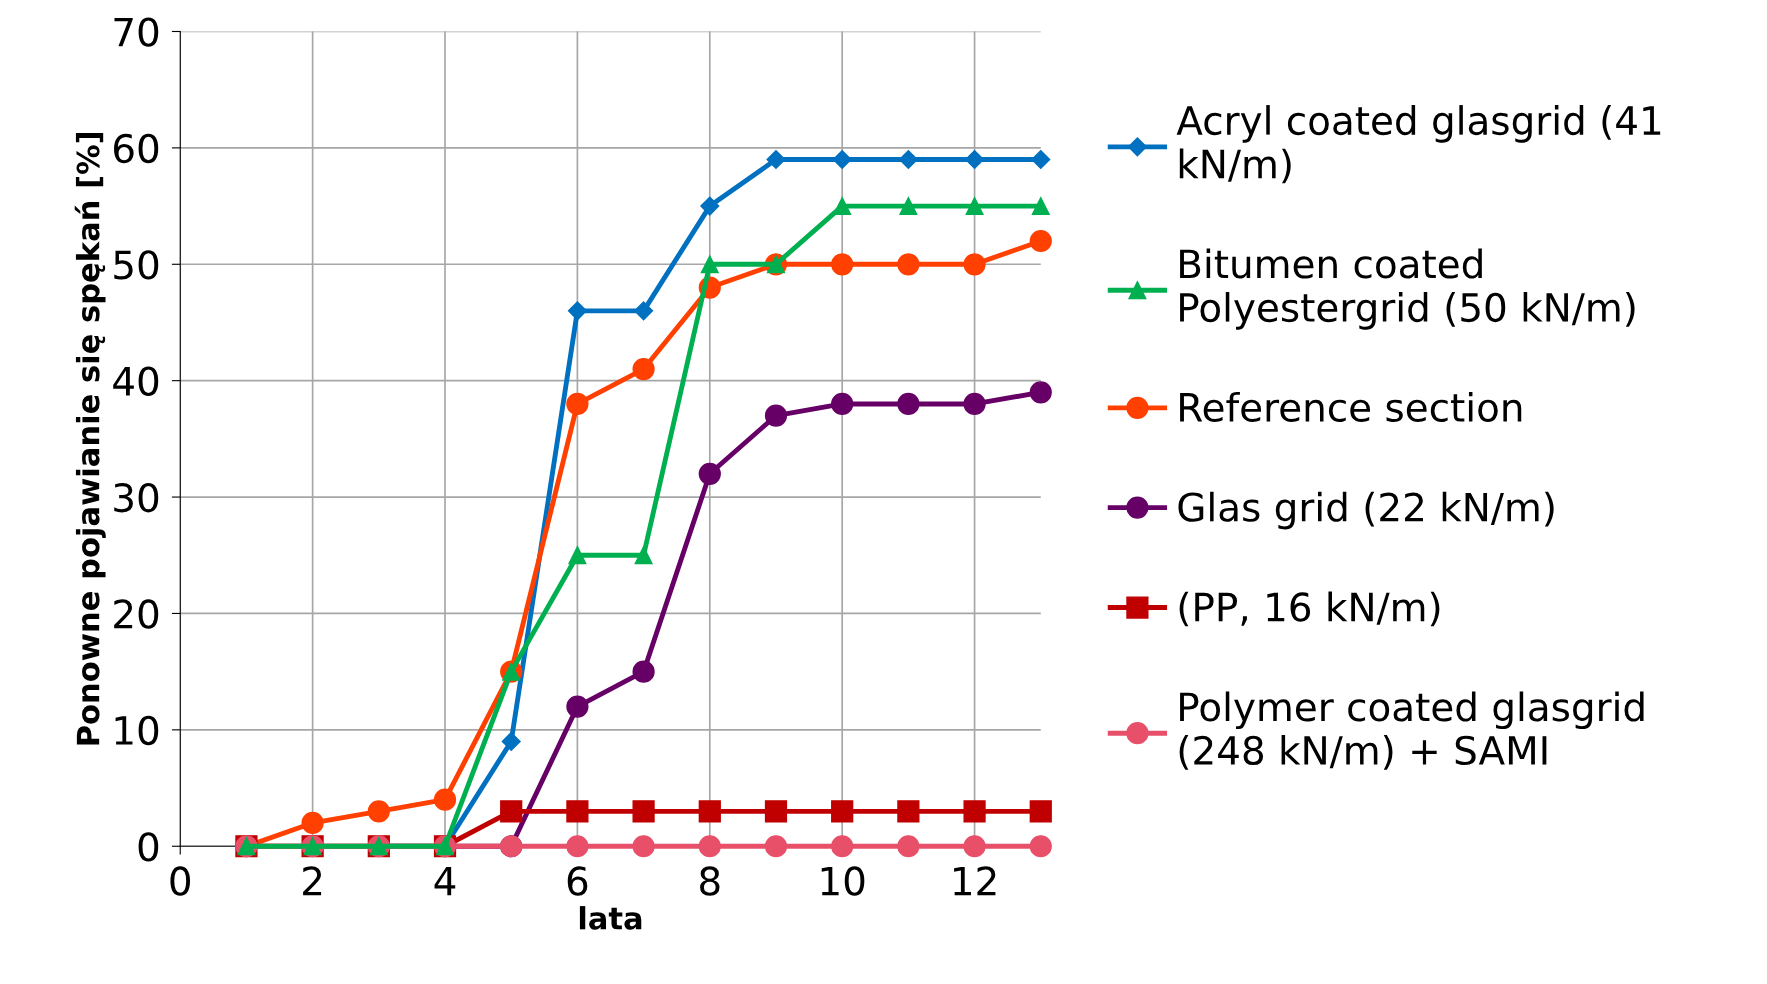 This screenshot has height=984, width=1767. I want to click on y-tick-label: 20, so click(136, 614).